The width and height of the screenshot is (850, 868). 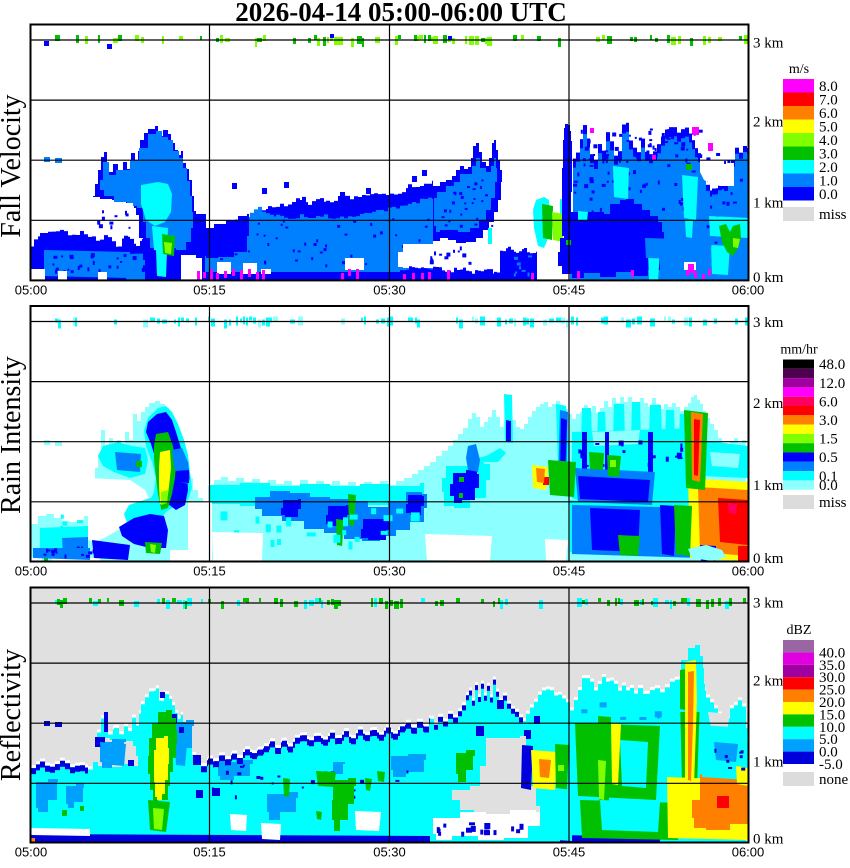 What do you see at coordinates (832, 365) in the screenshot?
I see `svg-text: 48.0` at bounding box center [832, 365].